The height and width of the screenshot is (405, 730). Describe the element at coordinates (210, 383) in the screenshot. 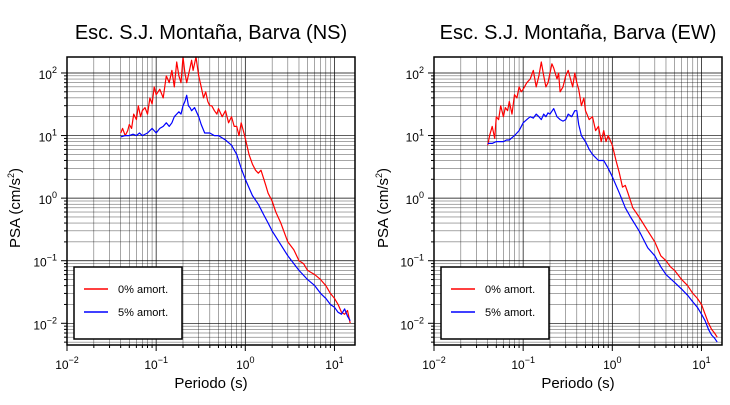

I see `x-axis-label-ns: Periodo (s)` at that location.